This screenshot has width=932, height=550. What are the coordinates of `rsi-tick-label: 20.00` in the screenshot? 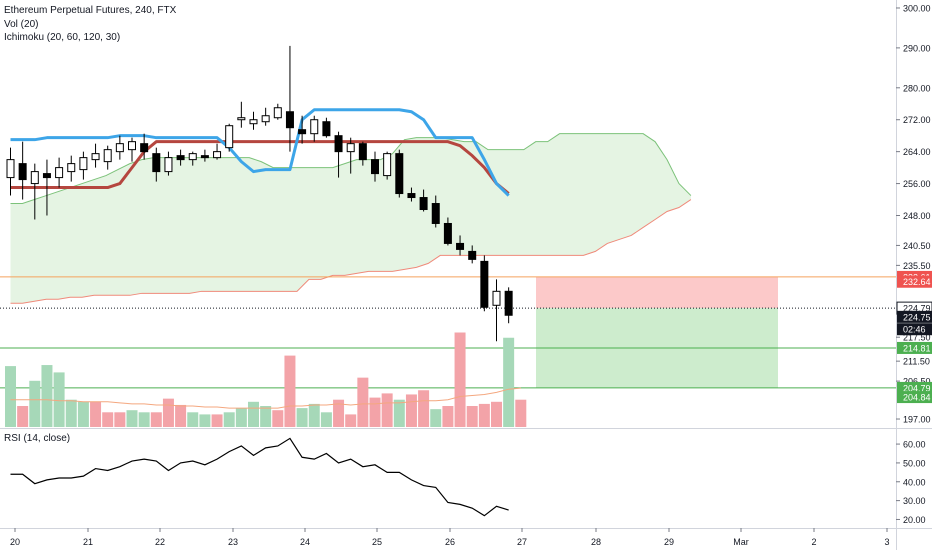 It's located at (914, 520).